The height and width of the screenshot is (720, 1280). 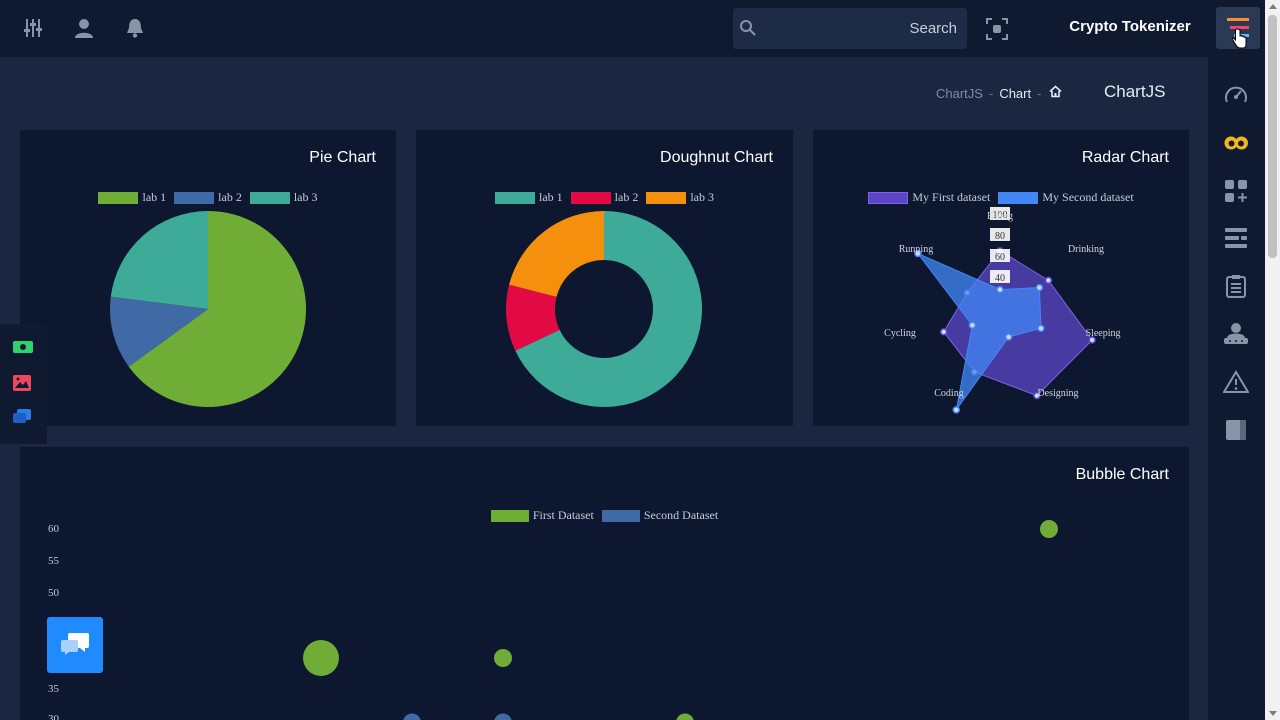 I want to click on radar-tick-label: 60, so click(x=1000, y=257).